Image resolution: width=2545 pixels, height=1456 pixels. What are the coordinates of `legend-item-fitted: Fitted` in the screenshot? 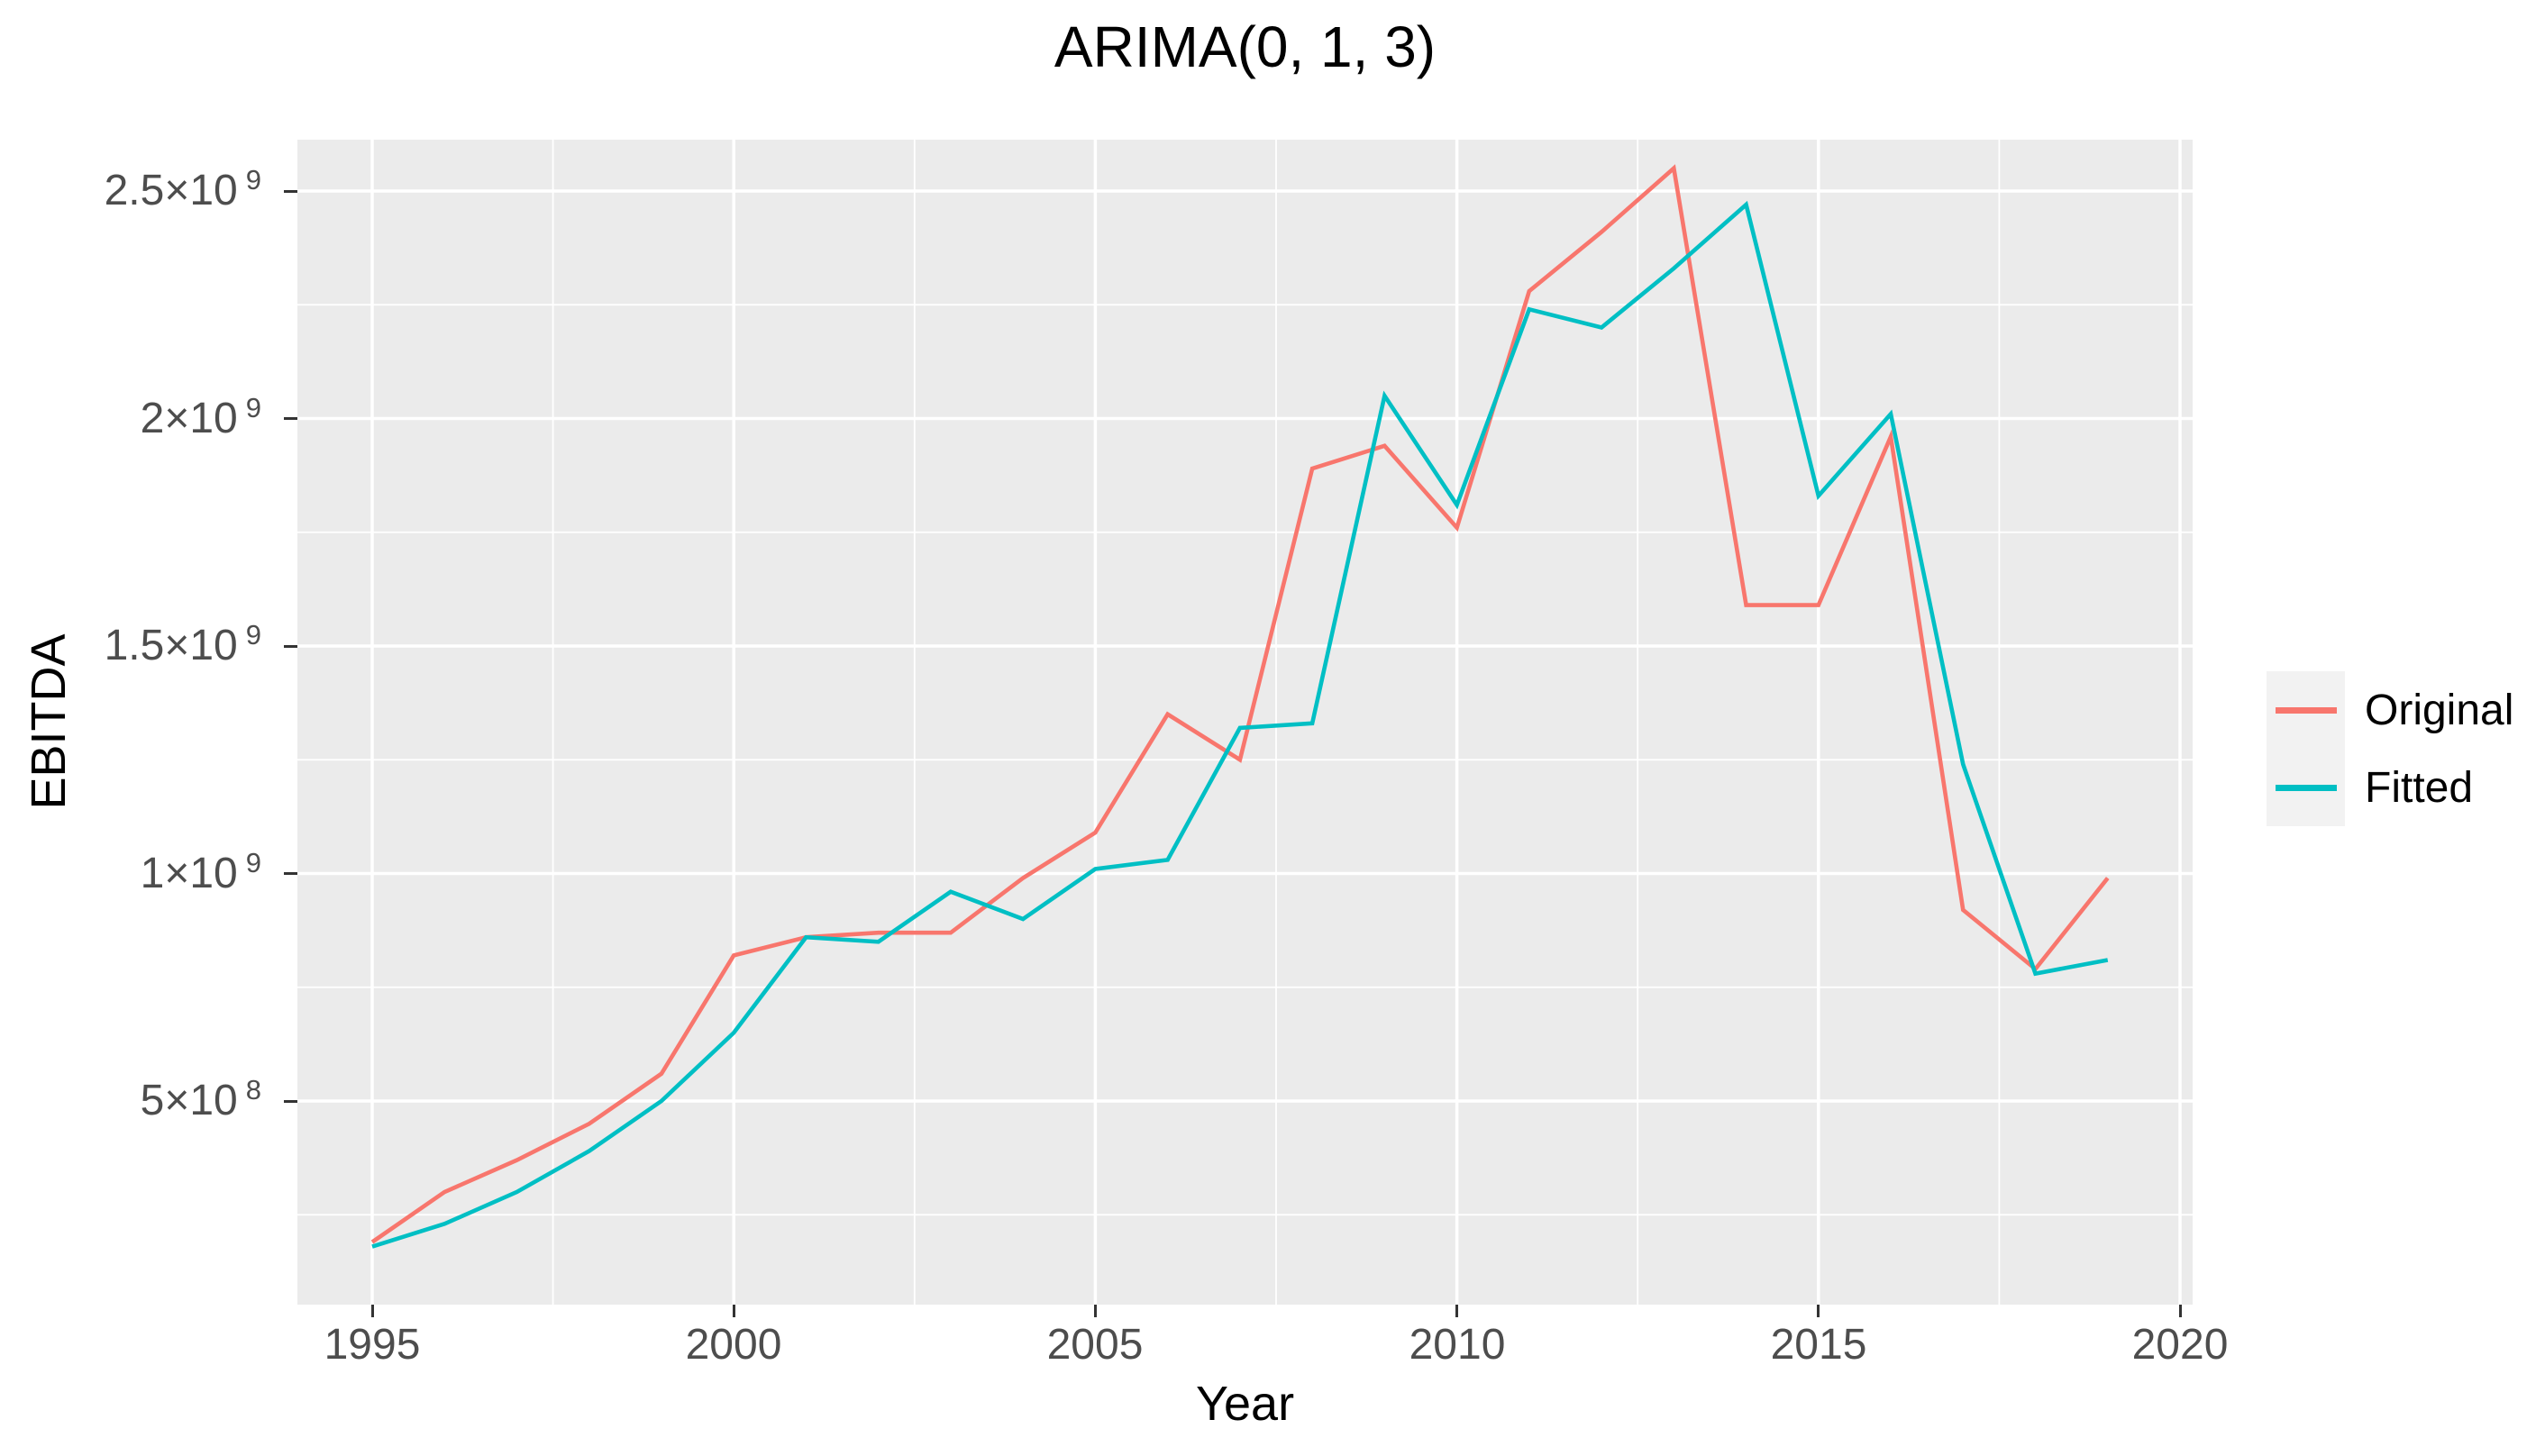 It's located at (2390, 787).